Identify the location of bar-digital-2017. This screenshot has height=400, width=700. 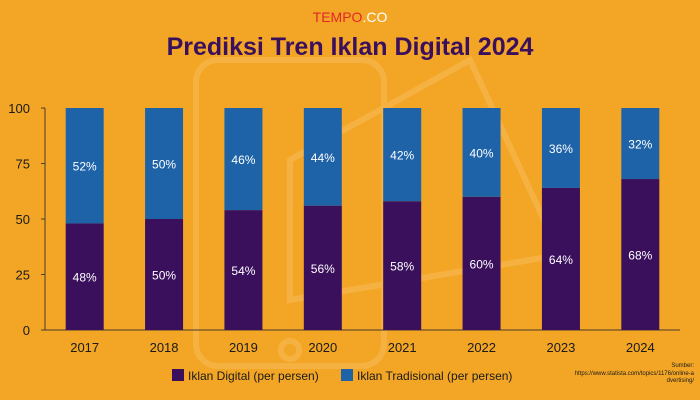
(84, 276).